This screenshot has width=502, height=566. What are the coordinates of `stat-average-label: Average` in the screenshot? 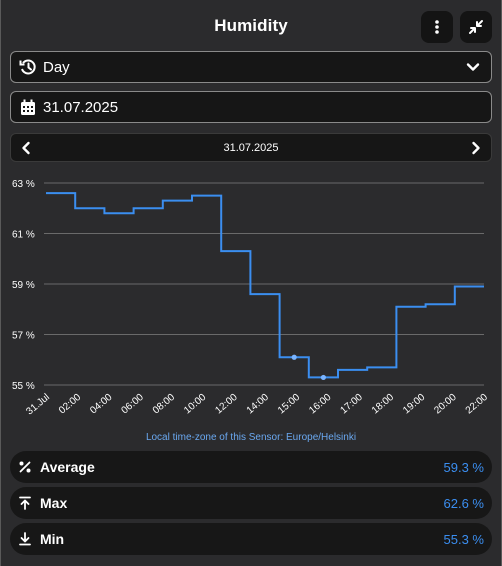 It's located at (67, 467).